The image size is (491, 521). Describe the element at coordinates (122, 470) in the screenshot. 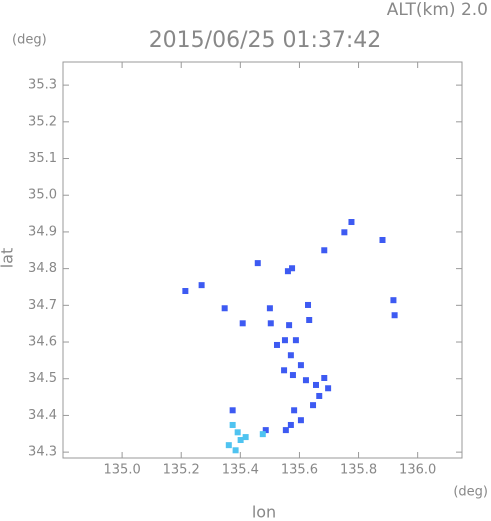

I see `x-tick-label: 135.0` at that location.